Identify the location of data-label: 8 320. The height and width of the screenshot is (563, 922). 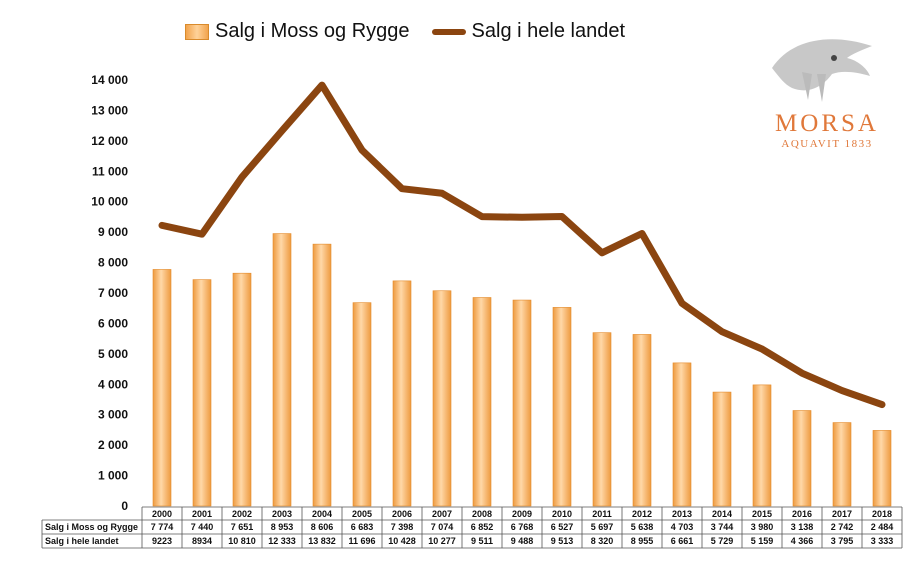
(602, 541).